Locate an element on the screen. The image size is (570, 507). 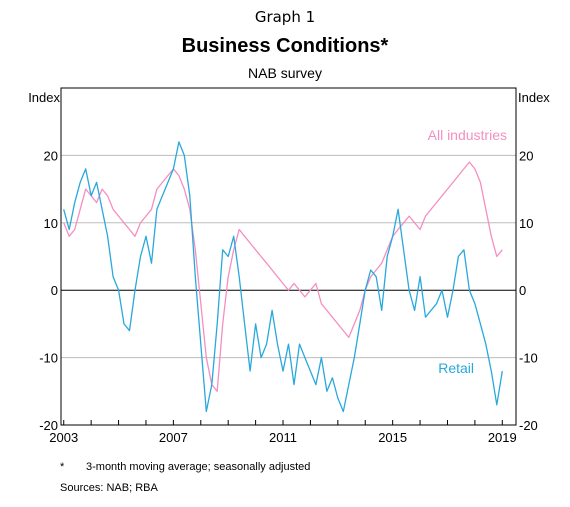
x-tick-label: 2019 is located at coordinates (502, 437).